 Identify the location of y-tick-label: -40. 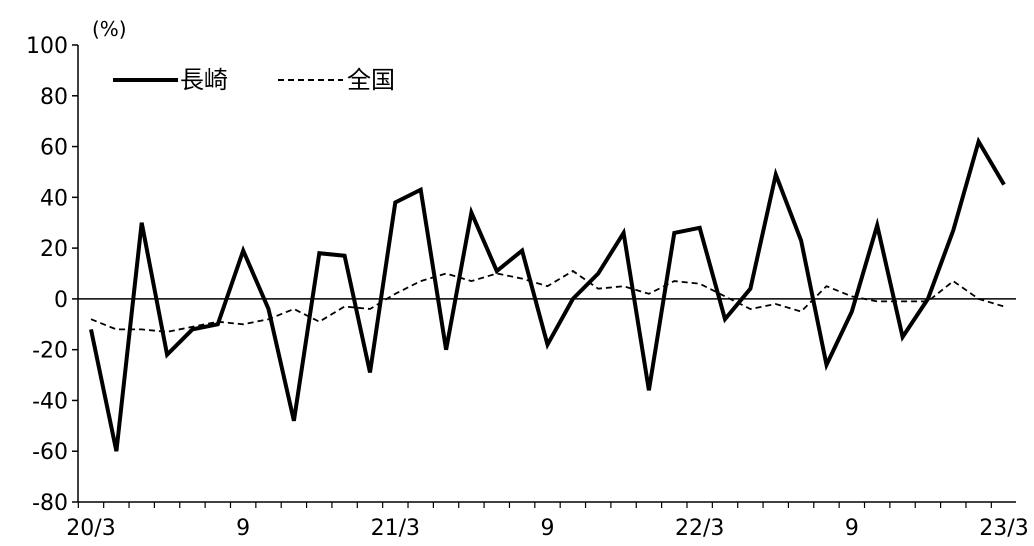
(50, 401).